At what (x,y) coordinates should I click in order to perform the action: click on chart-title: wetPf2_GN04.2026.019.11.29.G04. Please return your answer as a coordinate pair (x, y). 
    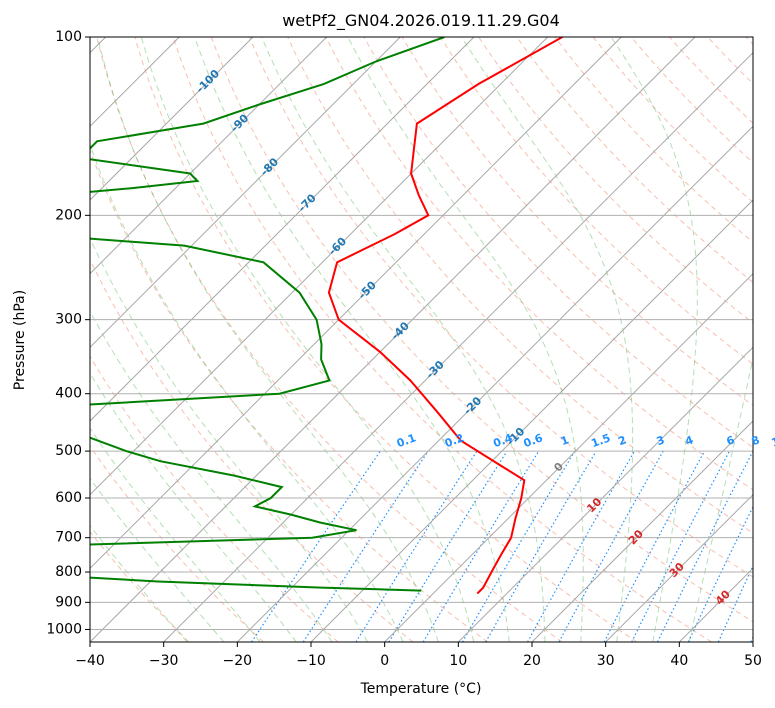
    Looking at the image, I should click on (421, 21).